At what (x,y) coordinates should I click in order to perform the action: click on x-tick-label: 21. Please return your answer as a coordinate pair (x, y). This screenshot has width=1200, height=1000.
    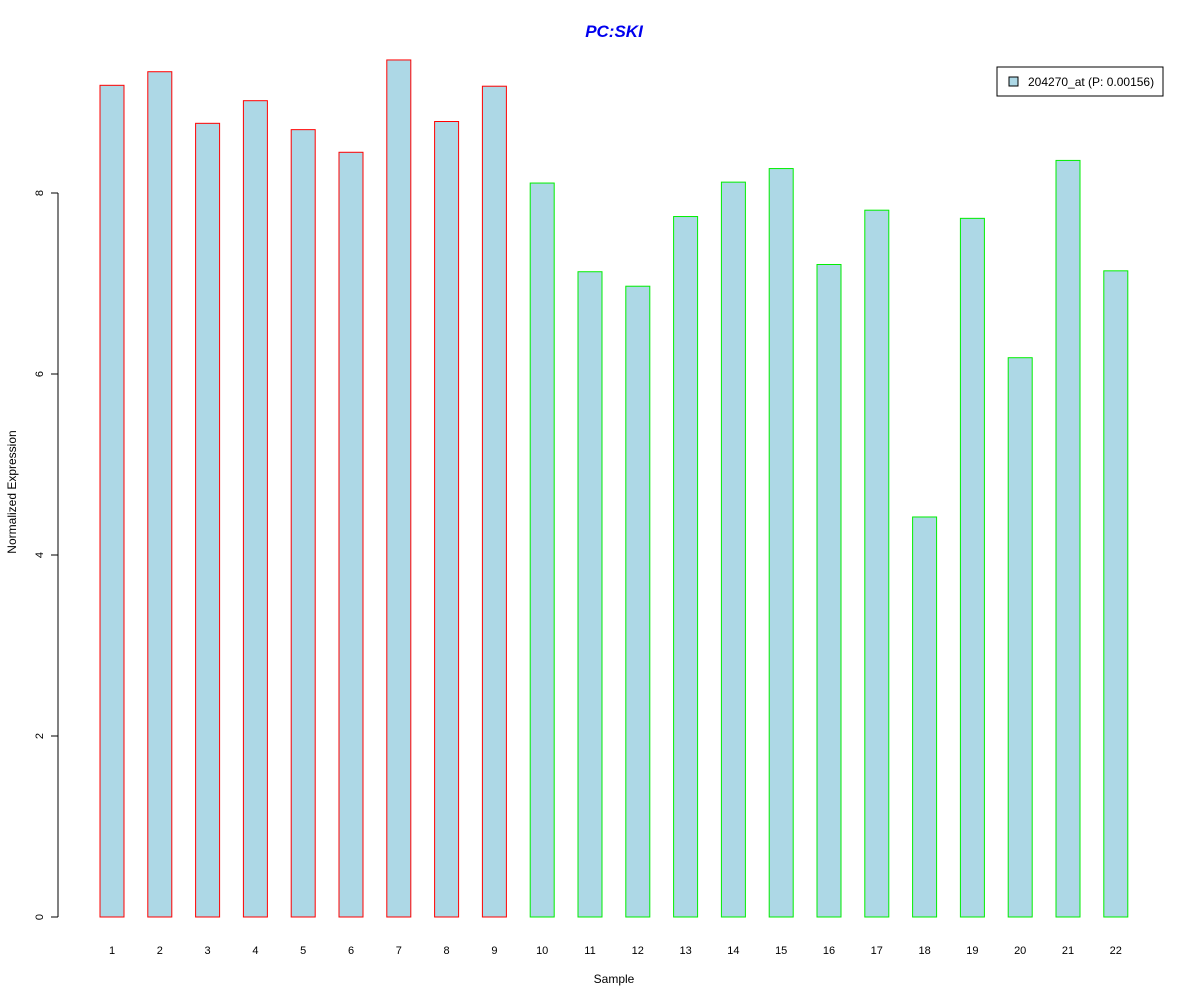
    Looking at the image, I should click on (1068, 951).